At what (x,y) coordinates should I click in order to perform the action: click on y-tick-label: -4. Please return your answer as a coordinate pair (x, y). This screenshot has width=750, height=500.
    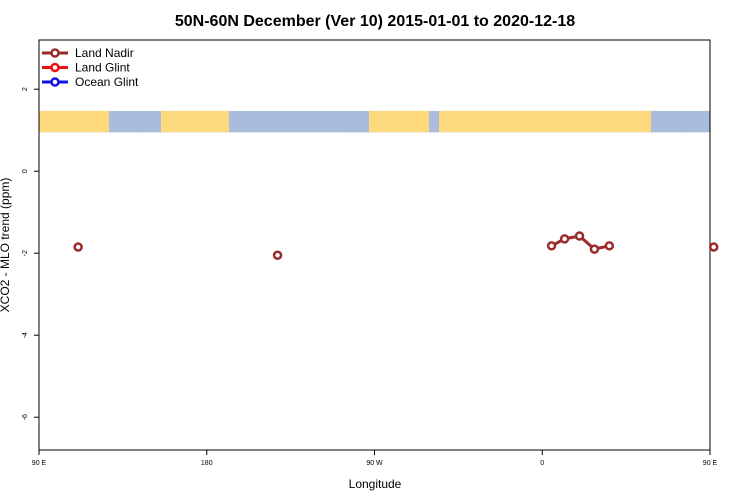
    Looking at the image, I should click on (25, 335).